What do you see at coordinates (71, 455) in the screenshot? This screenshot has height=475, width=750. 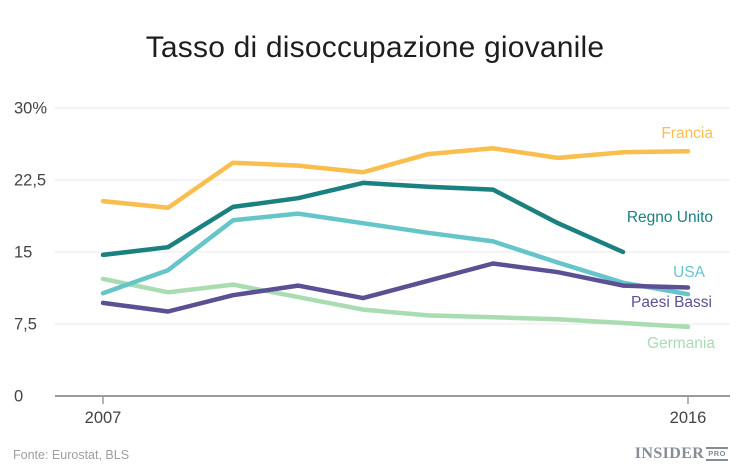 I see `source-note: Fonte: Eurostat, BLS` at bounding box center [71, 455].